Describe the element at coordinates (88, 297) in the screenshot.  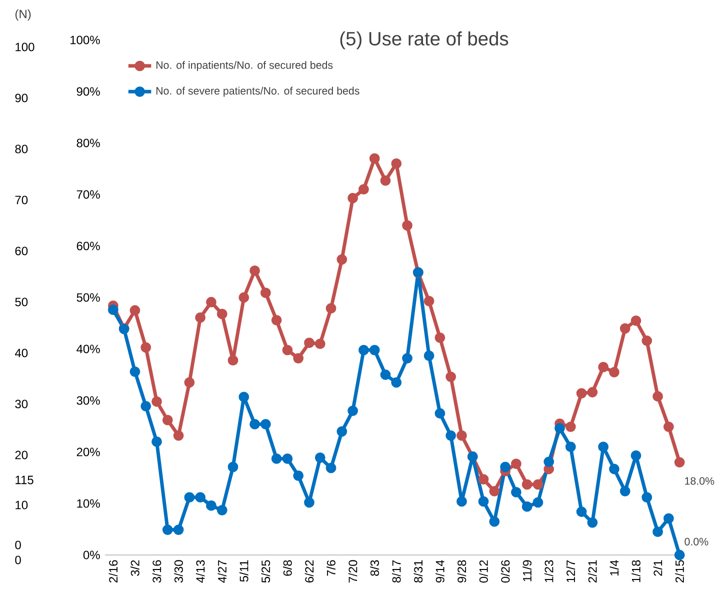
I see `y-tick-label: 50%` at that location.